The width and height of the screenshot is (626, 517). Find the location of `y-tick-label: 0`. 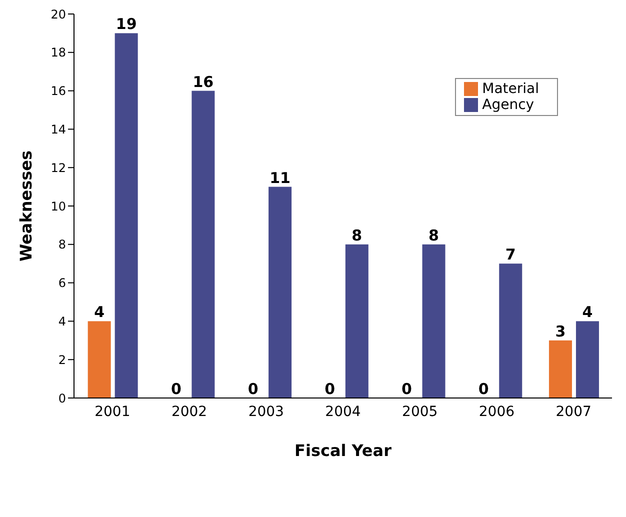

y-tick-label: 0 is located at coordinates (62, 398).